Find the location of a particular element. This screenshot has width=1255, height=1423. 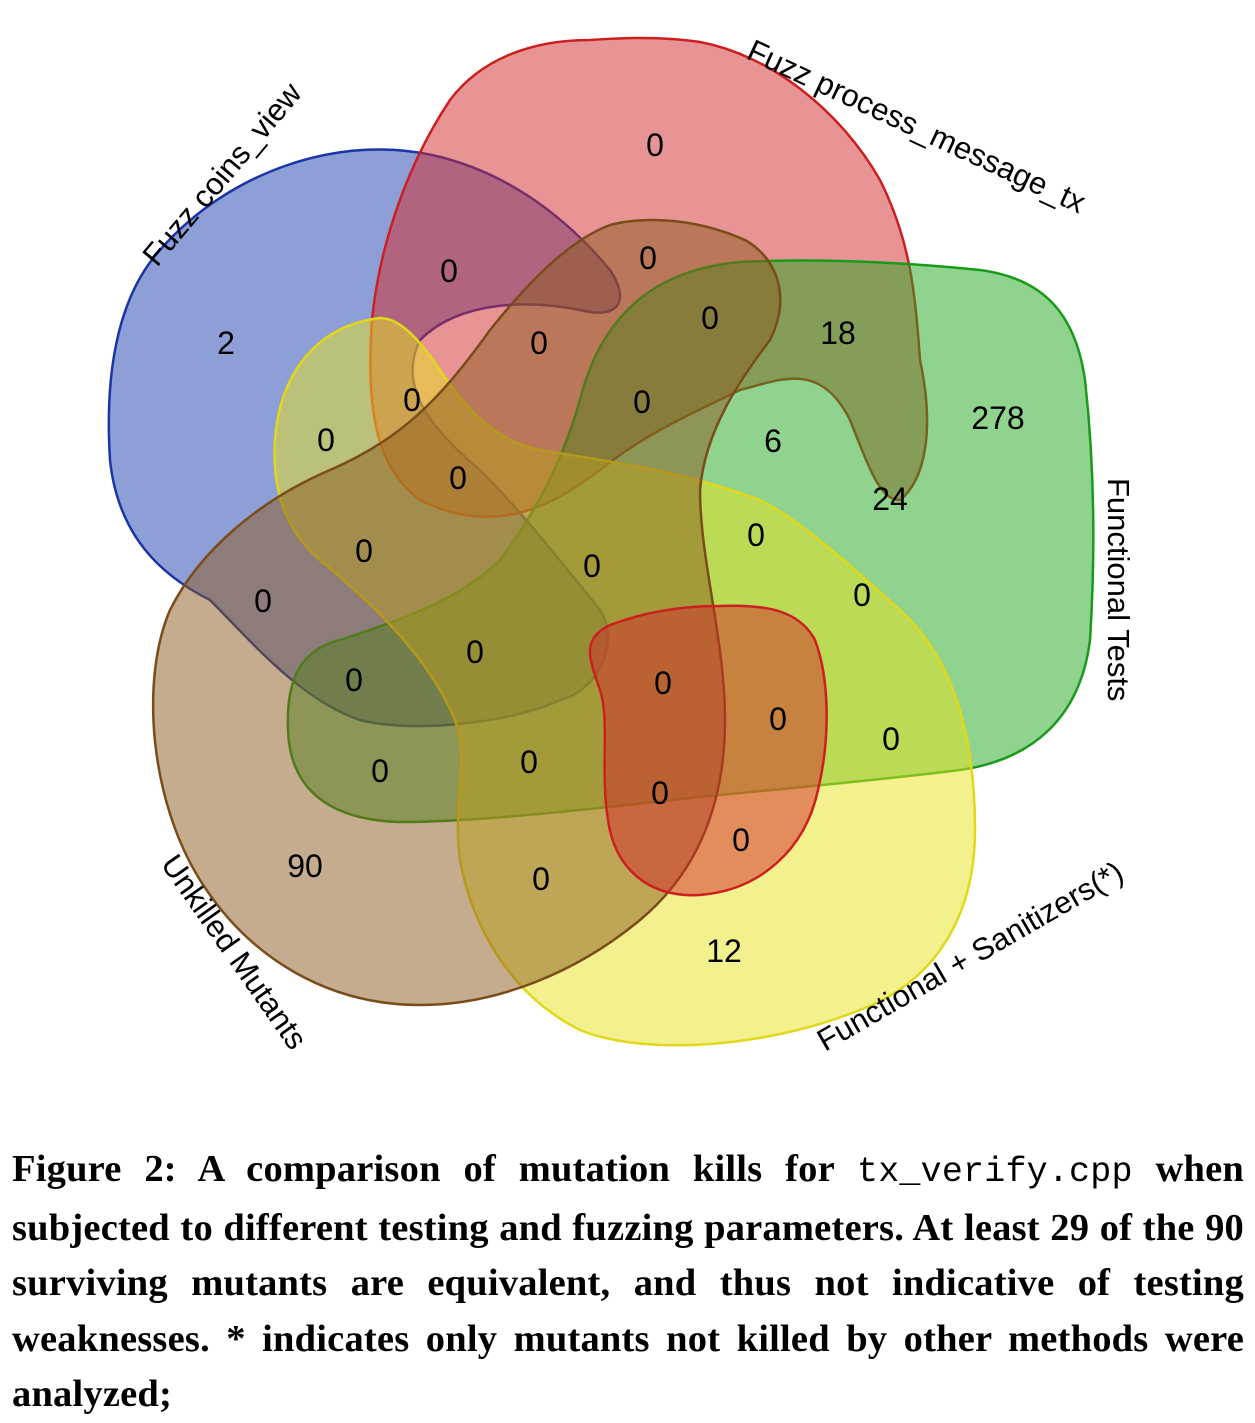

region-count: 90 is located at coordinates (305, 866).